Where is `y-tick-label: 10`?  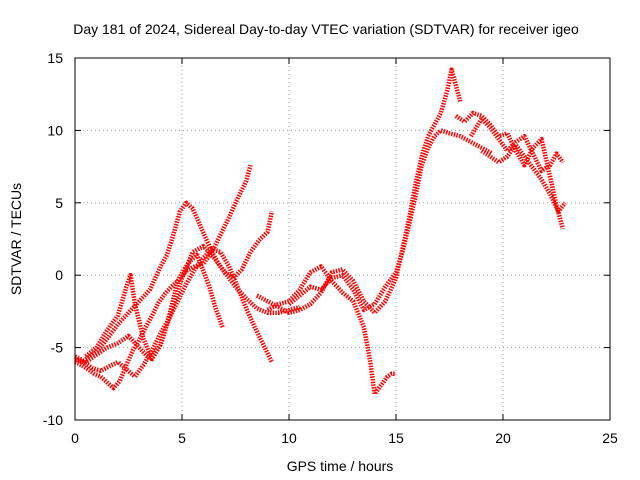
y-tick-label: 10 is located at coordinates (55, 130).